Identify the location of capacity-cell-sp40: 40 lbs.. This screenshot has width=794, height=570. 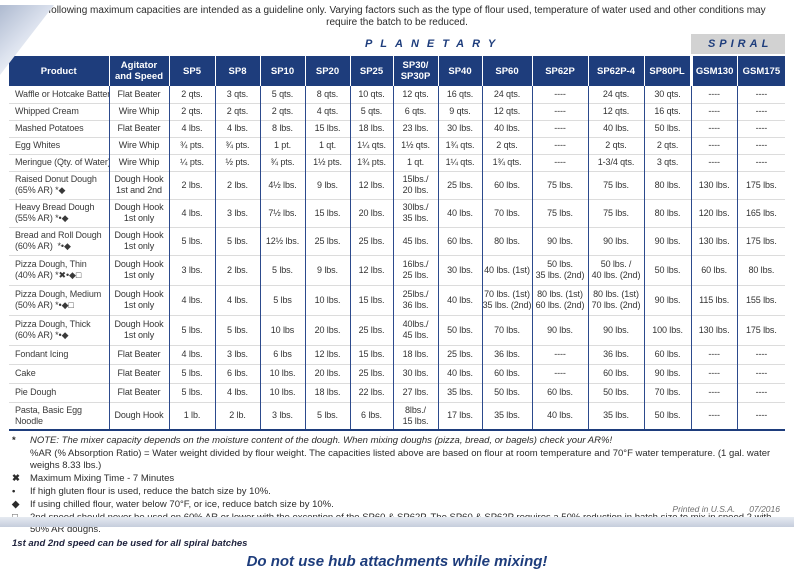
(459, 373).